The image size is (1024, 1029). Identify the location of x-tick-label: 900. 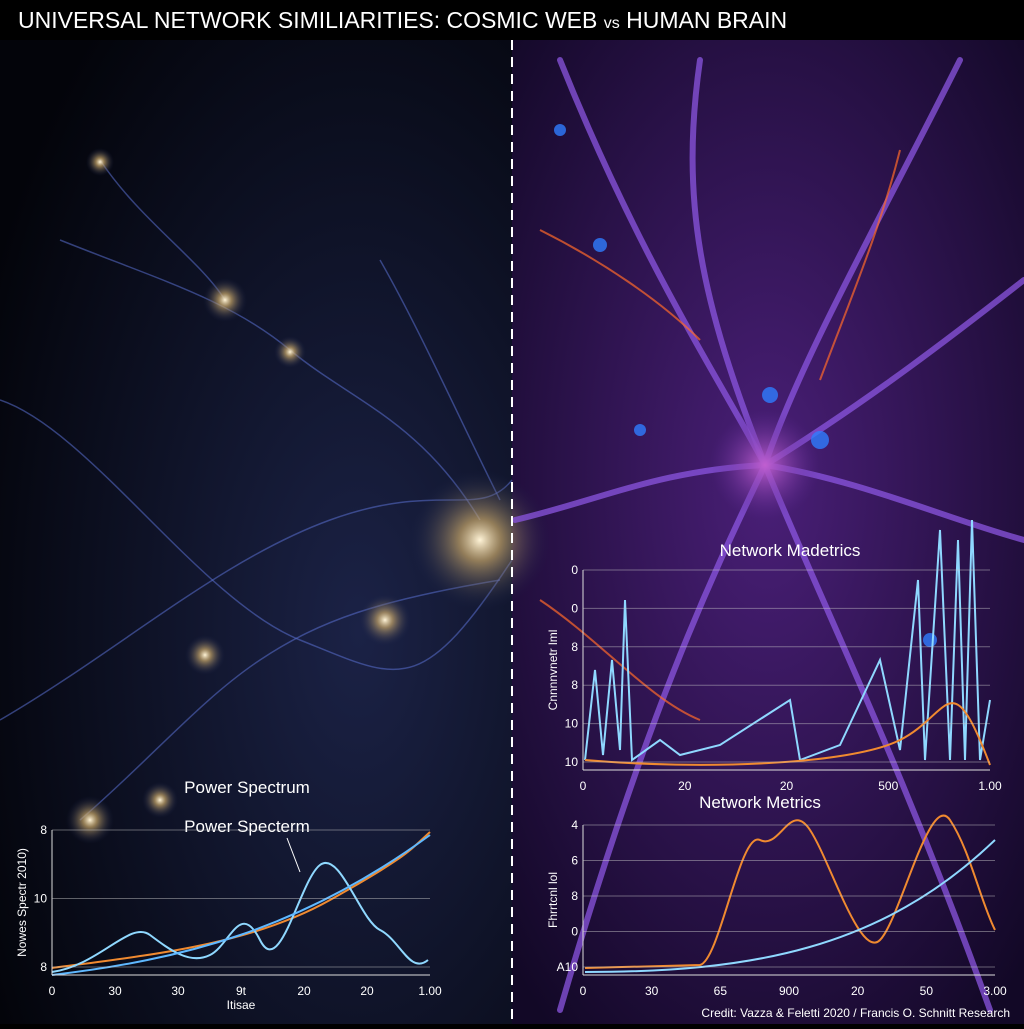
(789, 991).